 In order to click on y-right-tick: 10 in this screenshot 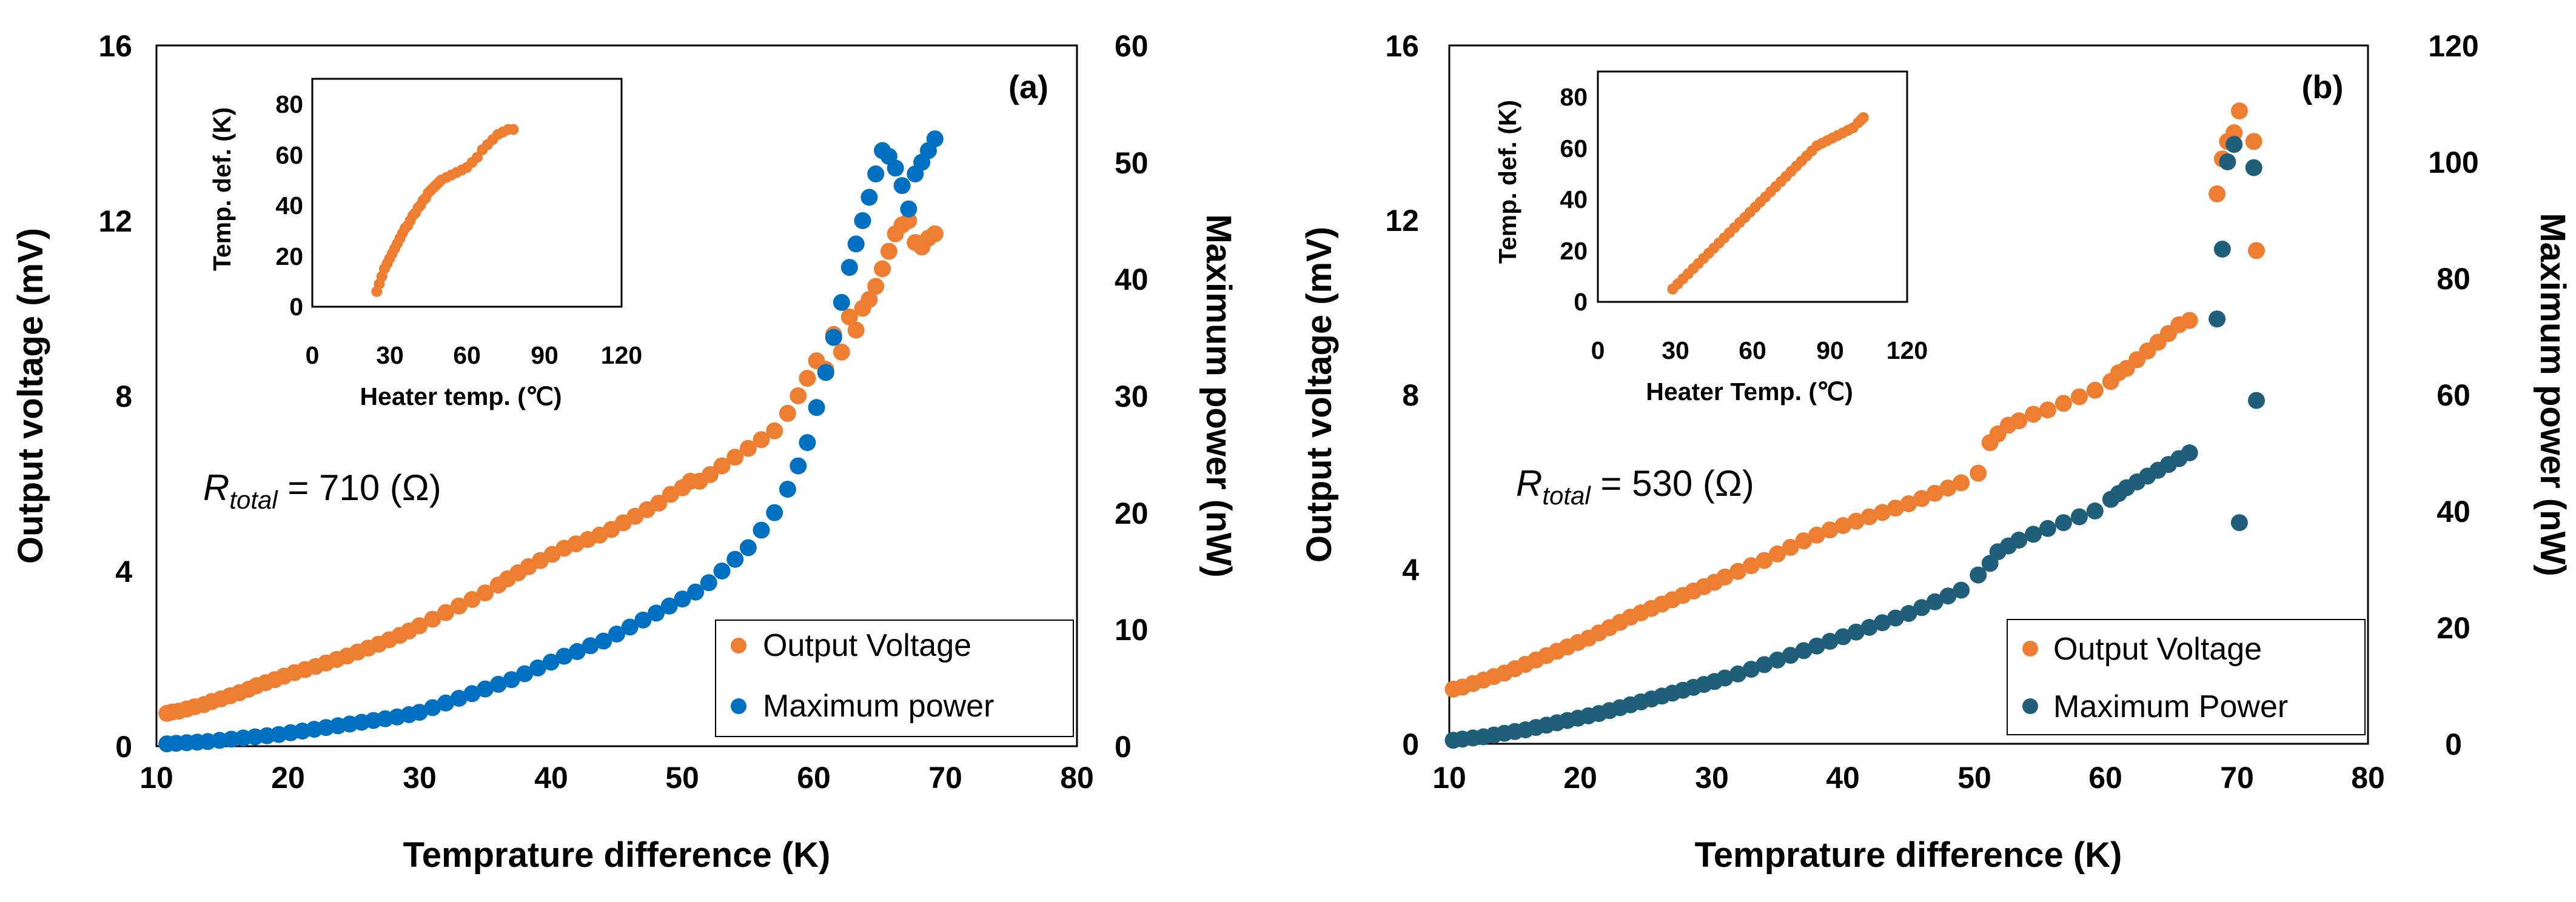, I will do `click(1132, 630)`.